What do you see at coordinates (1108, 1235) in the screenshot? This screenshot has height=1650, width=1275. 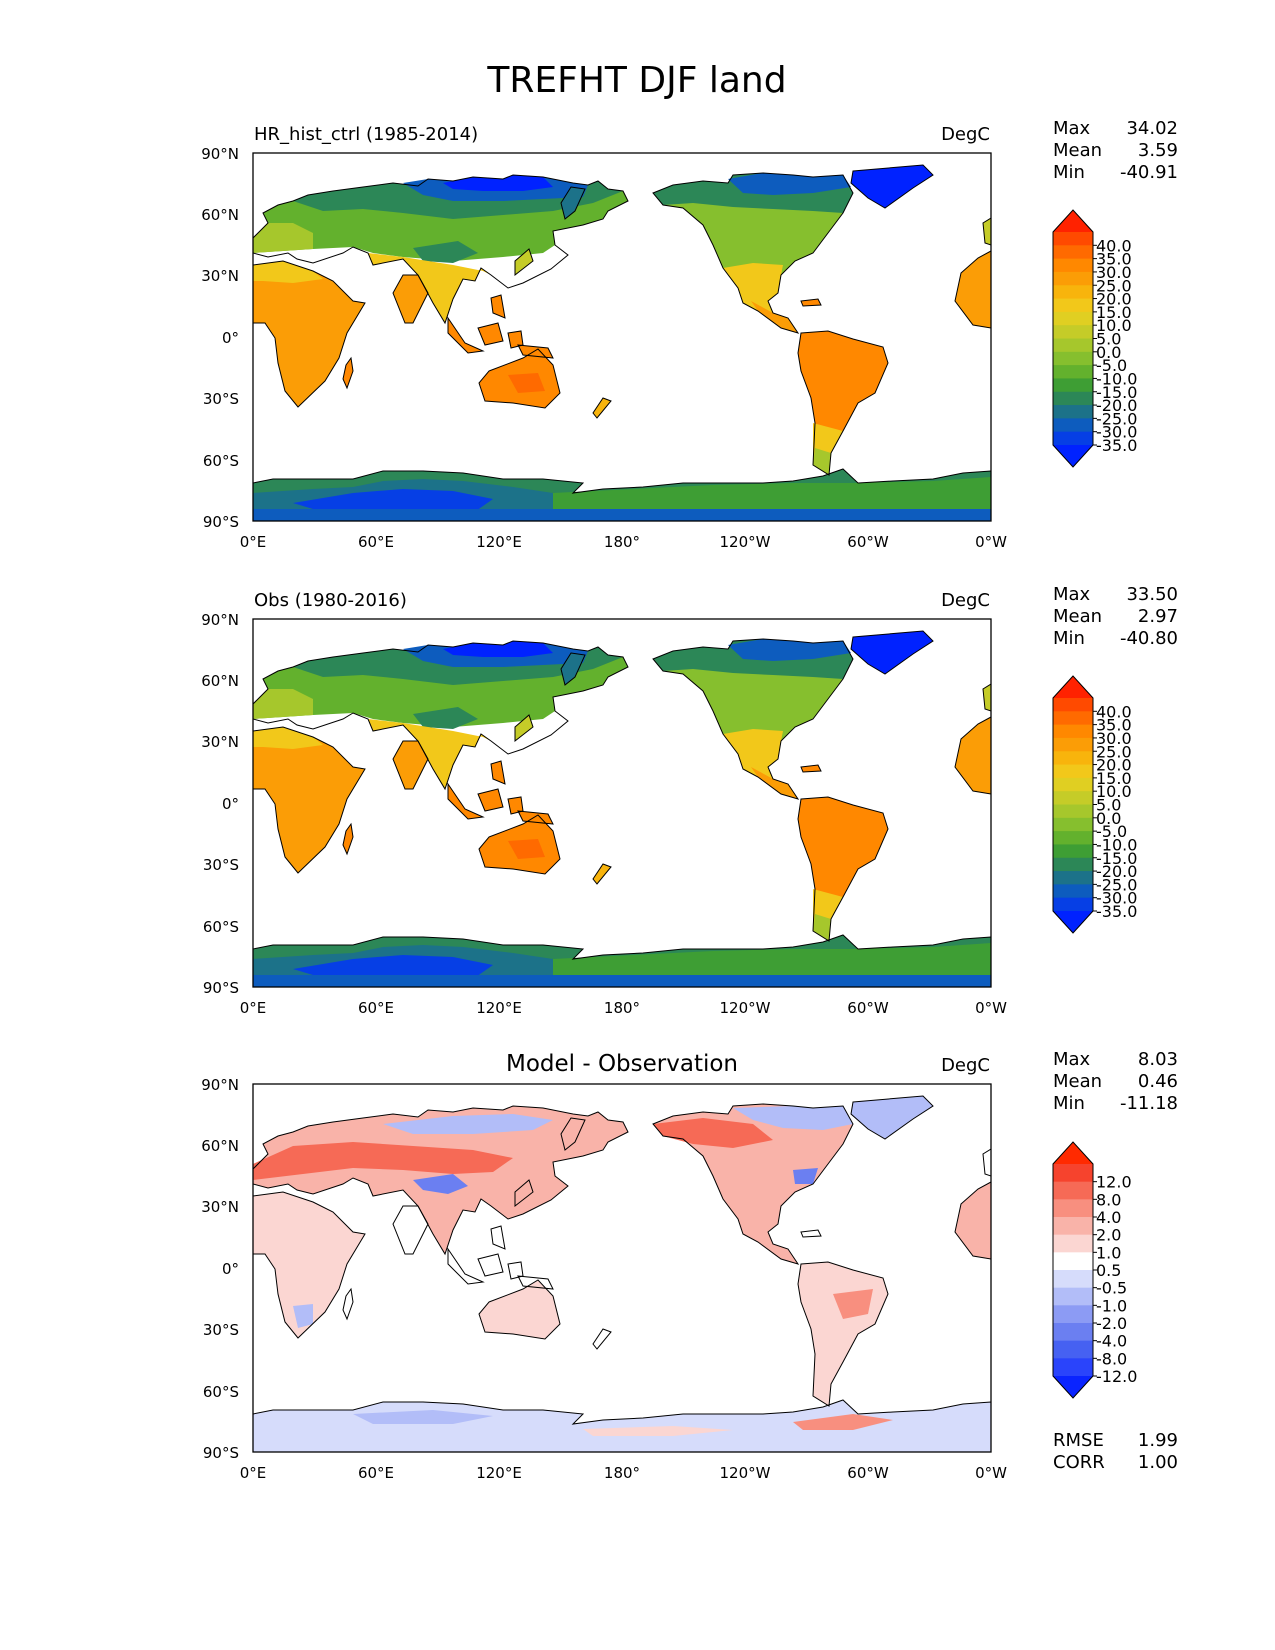 I see `colorbar-tick-label: 2.0` at bounding box center [1108, 1235].